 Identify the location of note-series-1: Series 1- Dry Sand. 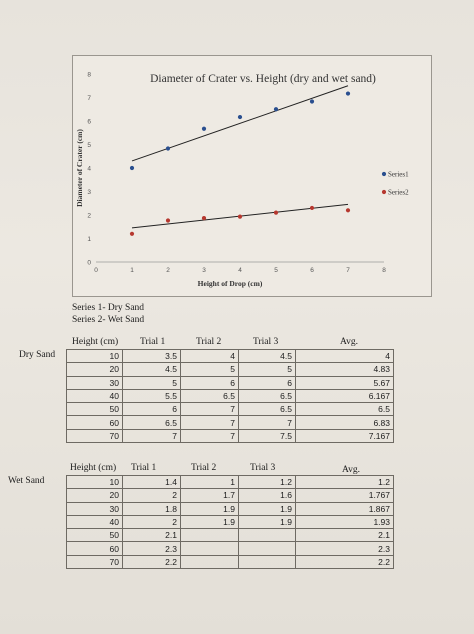
(108, 308).